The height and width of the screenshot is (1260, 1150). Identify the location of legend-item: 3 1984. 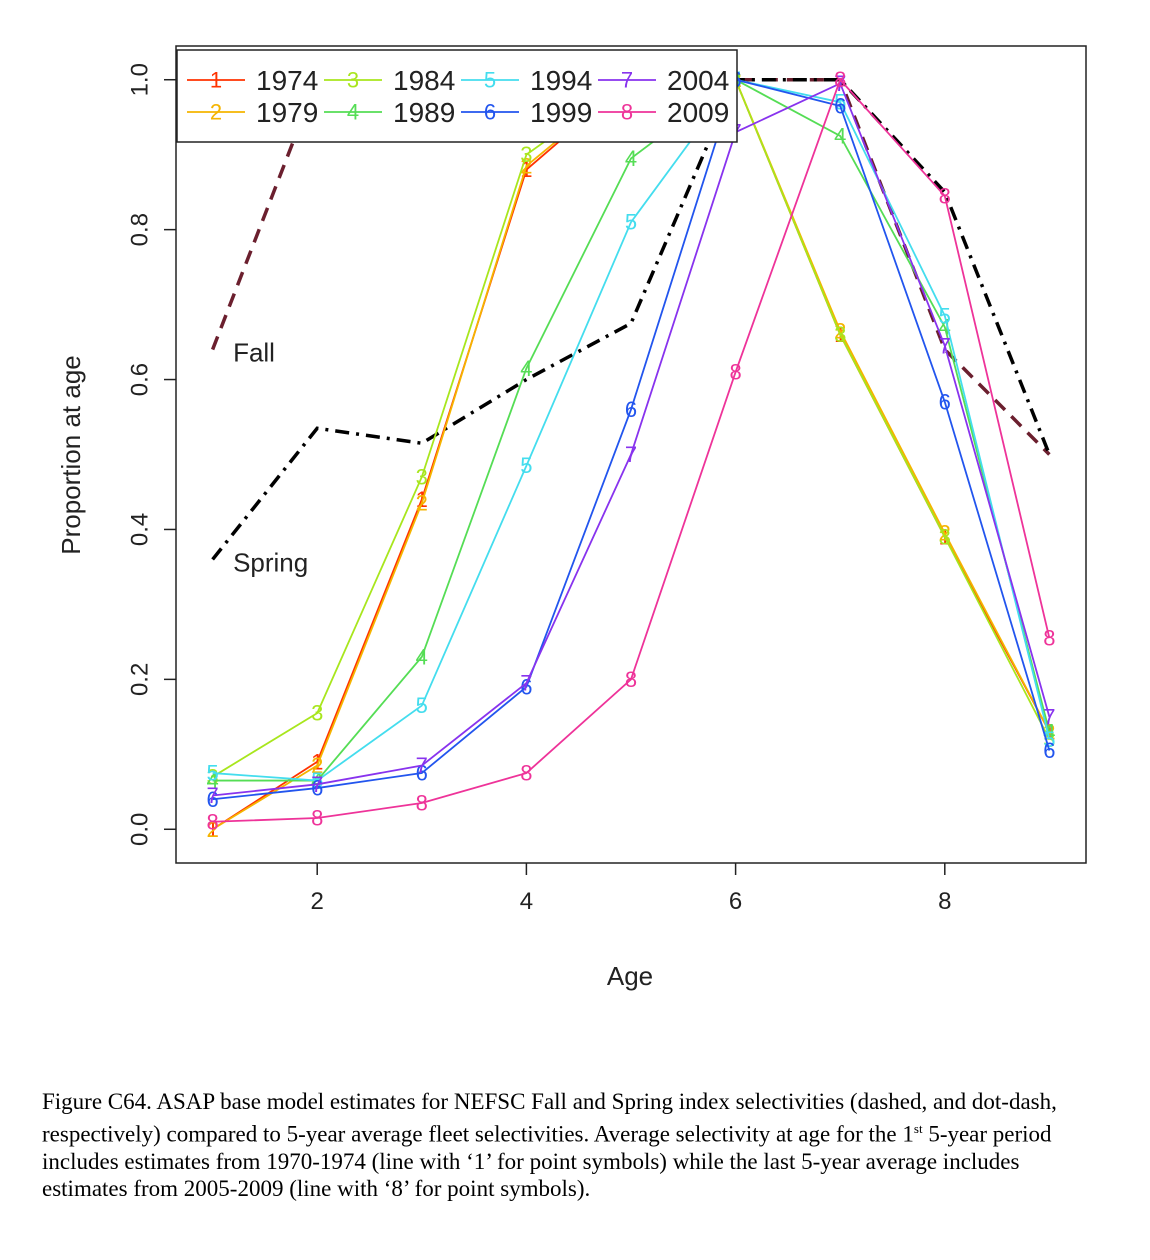
(389, 80).